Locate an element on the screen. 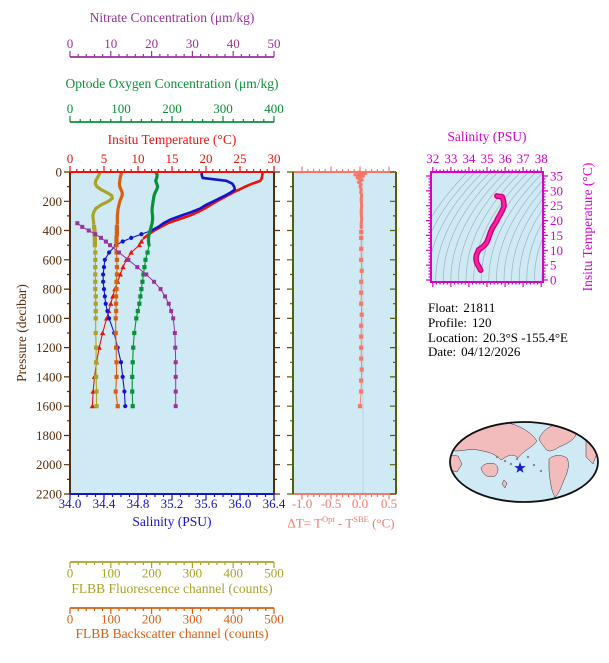 This screenshot has width=609, height=663. temperature-axis-title: Insitu Temperature (°C) is located at coordinates (172, 139).